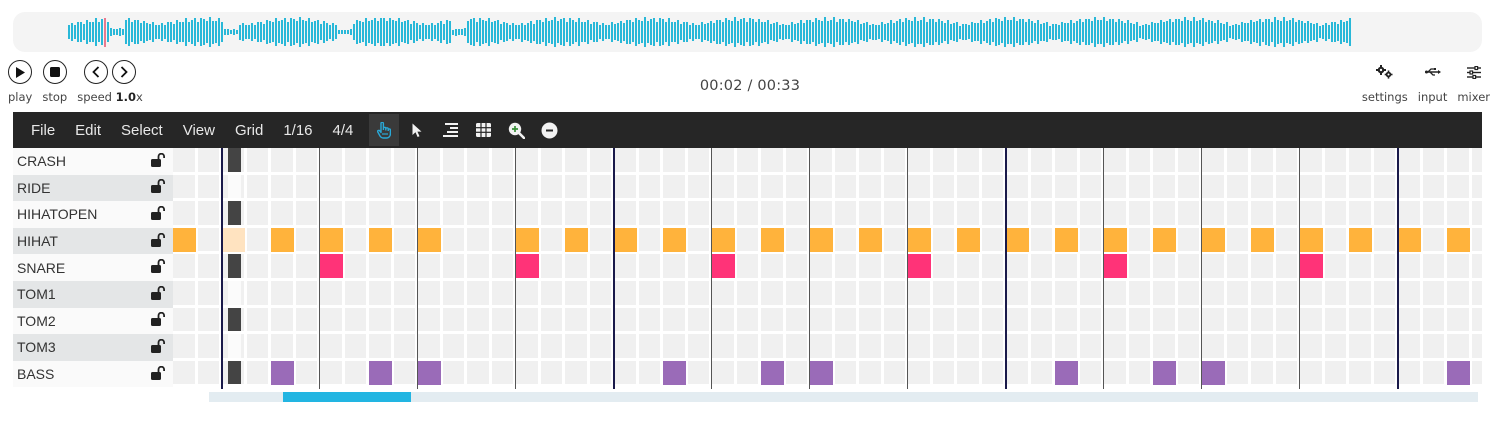  Describe the element at coordinates (124, 72) in the screenshot. I see `speed-up-button` at that location.